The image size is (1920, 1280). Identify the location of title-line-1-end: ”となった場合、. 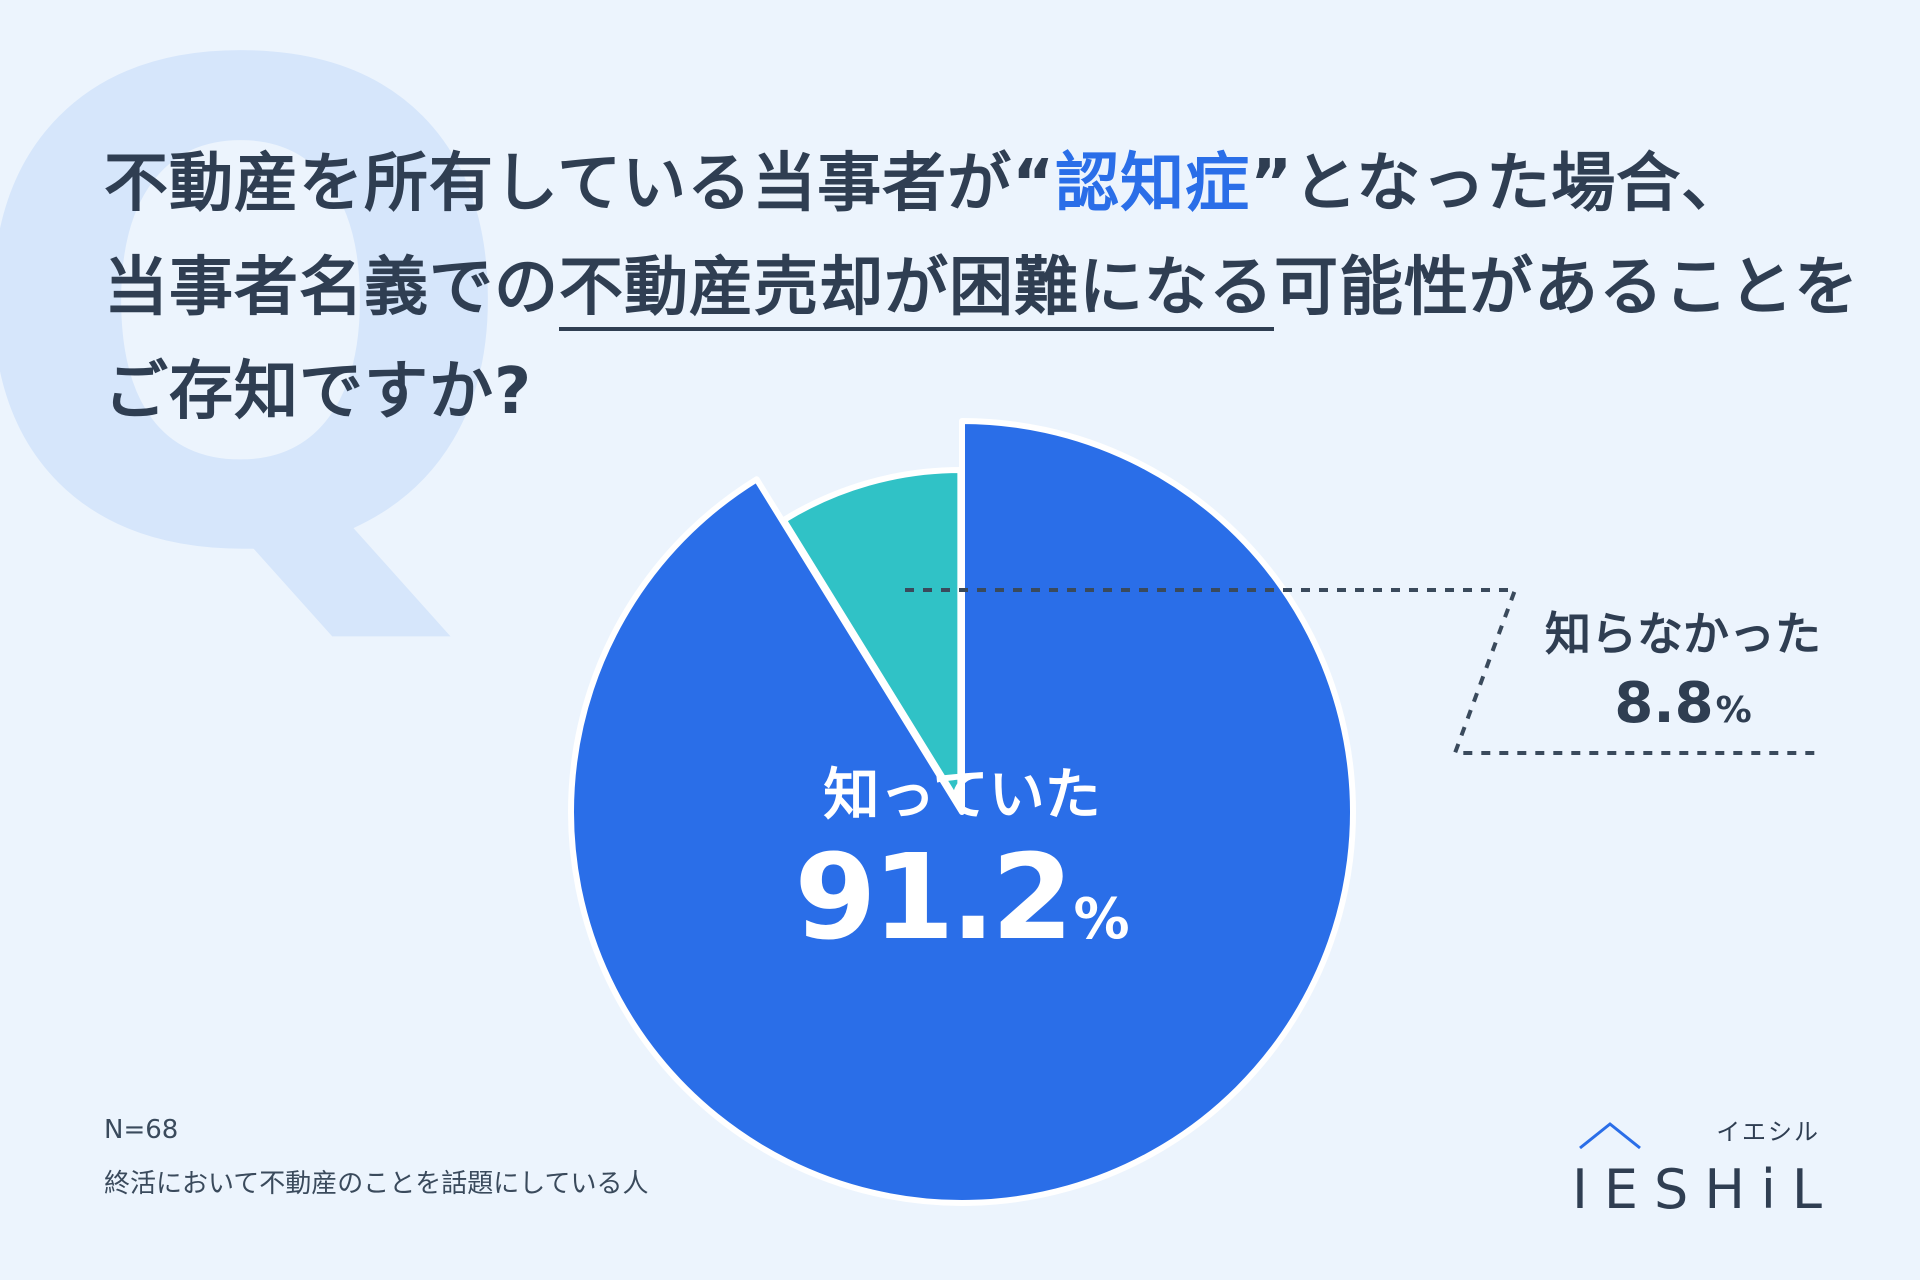
(1498, 184).